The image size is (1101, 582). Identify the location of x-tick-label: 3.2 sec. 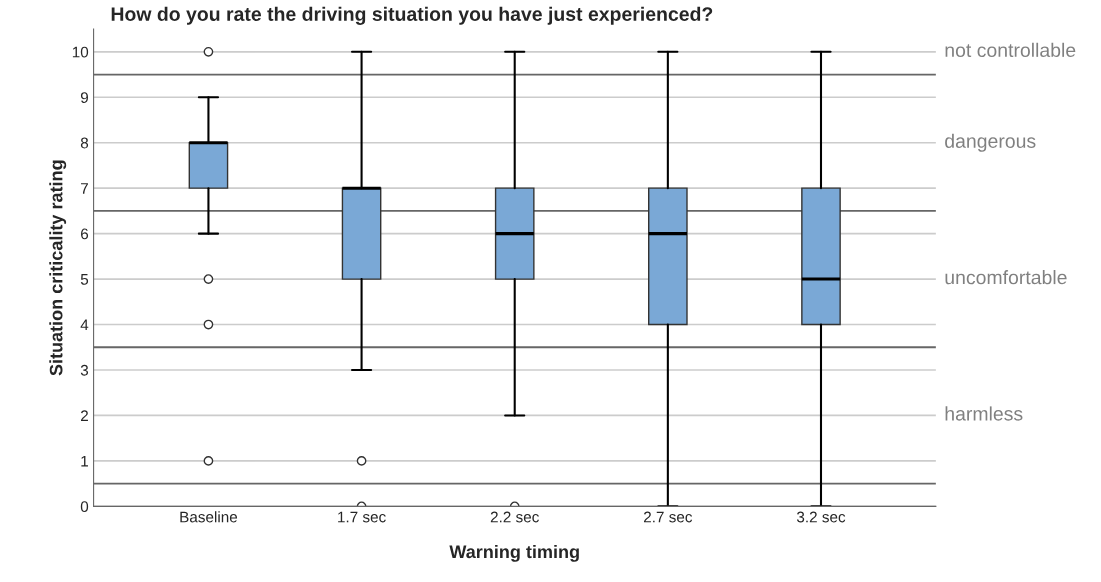
(821, 517).